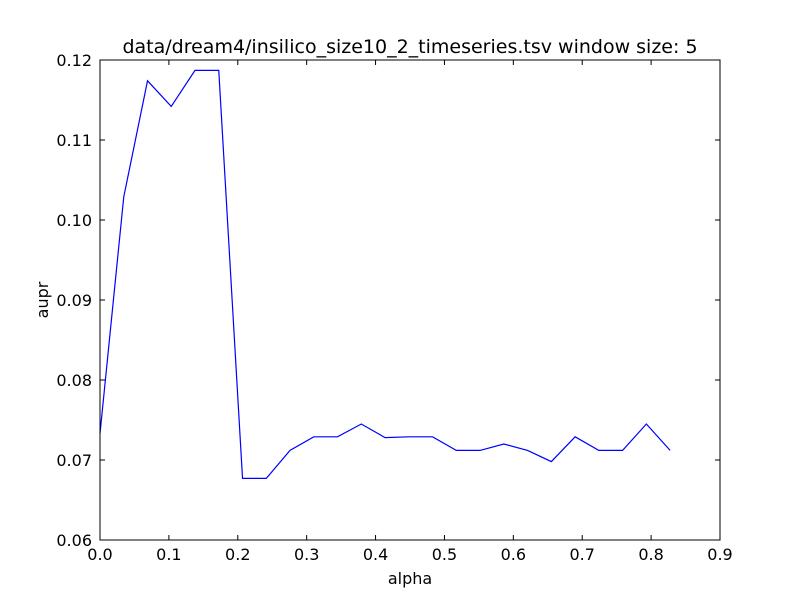 The image size is (800, 600). Describe the element at coordinates (99, 554) in the screenshot. I see `x-tick-label: 0.0` at that location.